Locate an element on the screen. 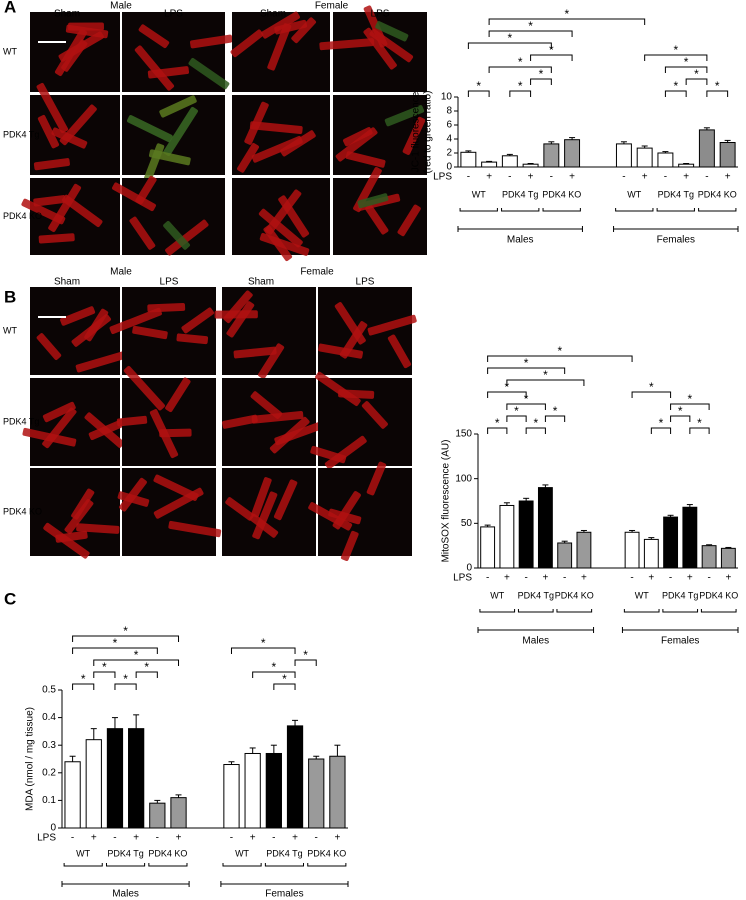  group-label: PDK4 Tg is located at coordinates (536, 595).